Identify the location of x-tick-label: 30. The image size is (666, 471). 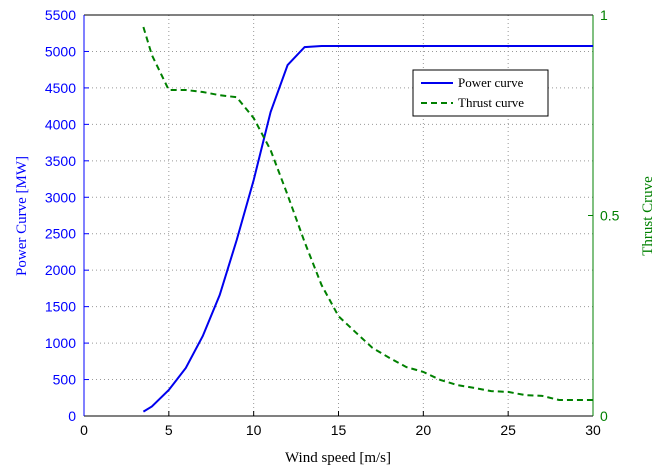
(593, 430).